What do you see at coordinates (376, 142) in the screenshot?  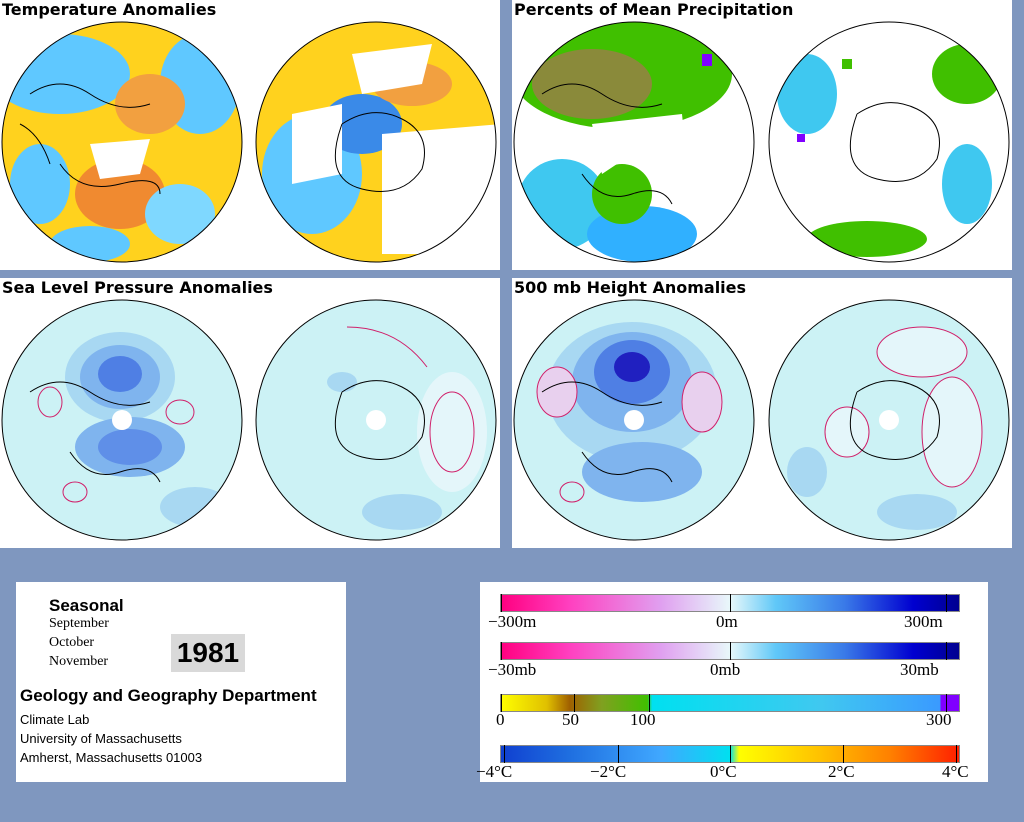 I see `temperature-globe-south` at bounding box center [376, 142].